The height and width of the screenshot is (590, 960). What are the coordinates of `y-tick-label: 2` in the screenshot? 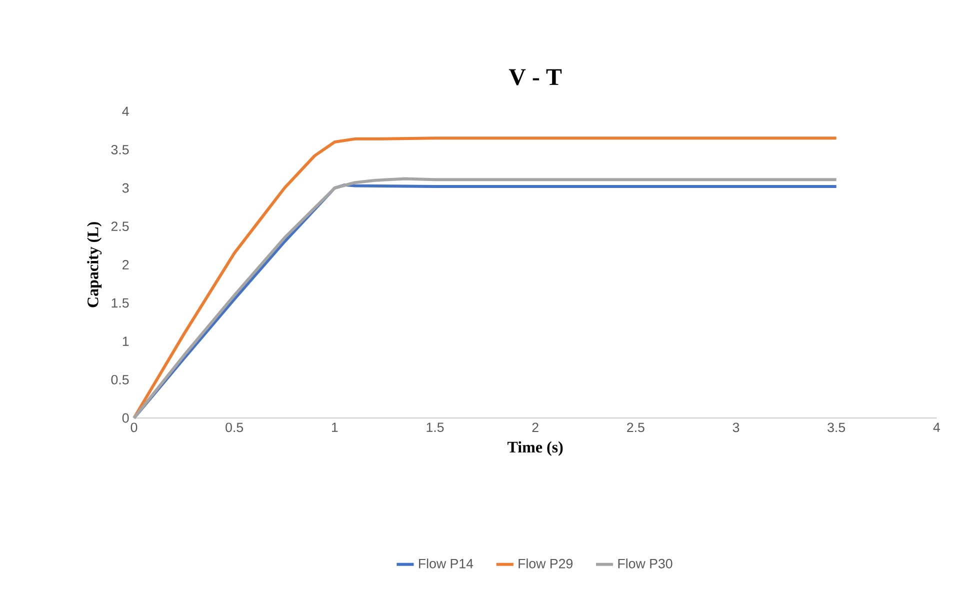 It's located at (125, 265).